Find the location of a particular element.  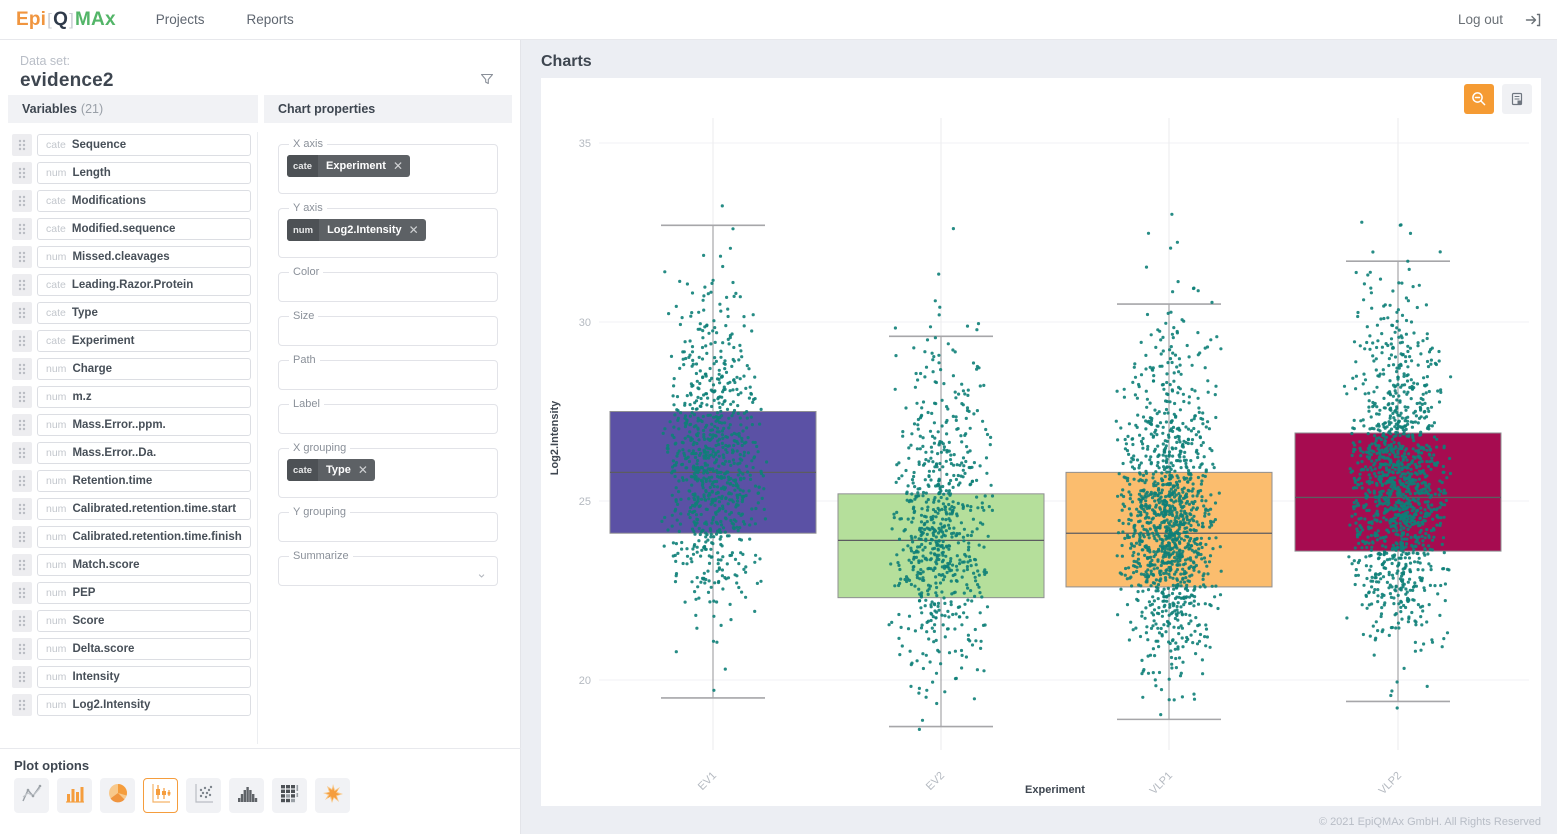

variable-item-Experiment: cate Experiment is located at coordinates (131, 341).